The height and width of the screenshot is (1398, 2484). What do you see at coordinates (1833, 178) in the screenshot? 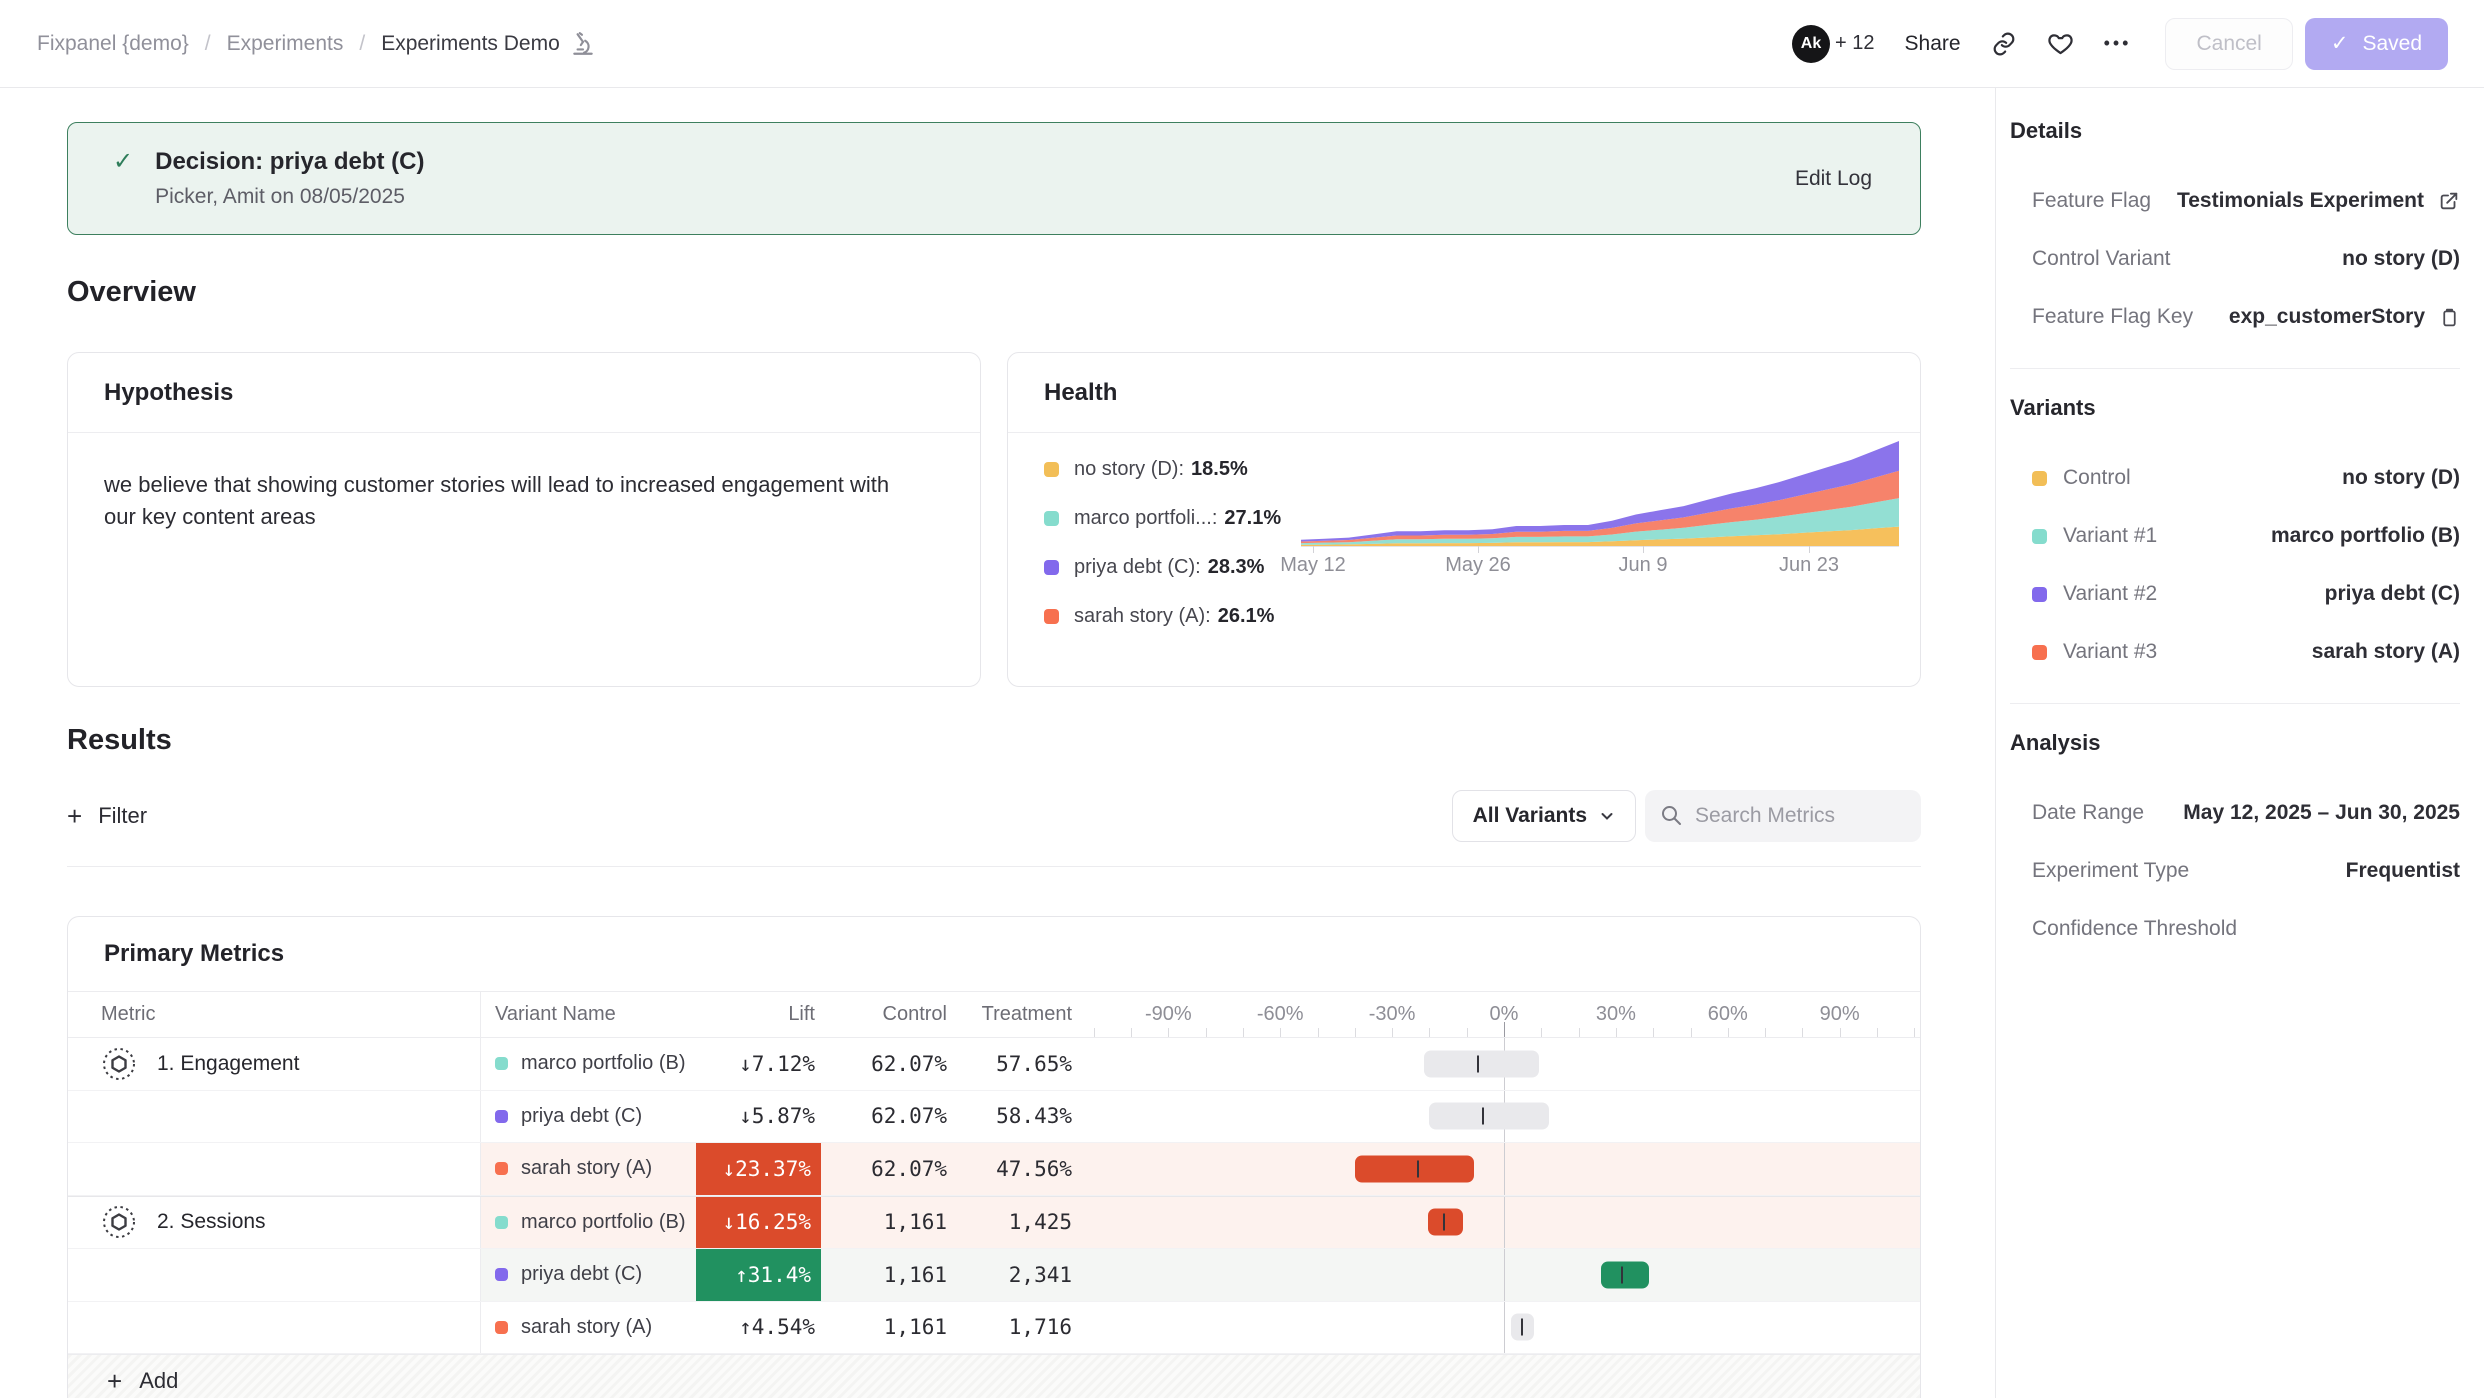
I see `edit-log-button: Edit Log` at bounding box center [1833, 178].